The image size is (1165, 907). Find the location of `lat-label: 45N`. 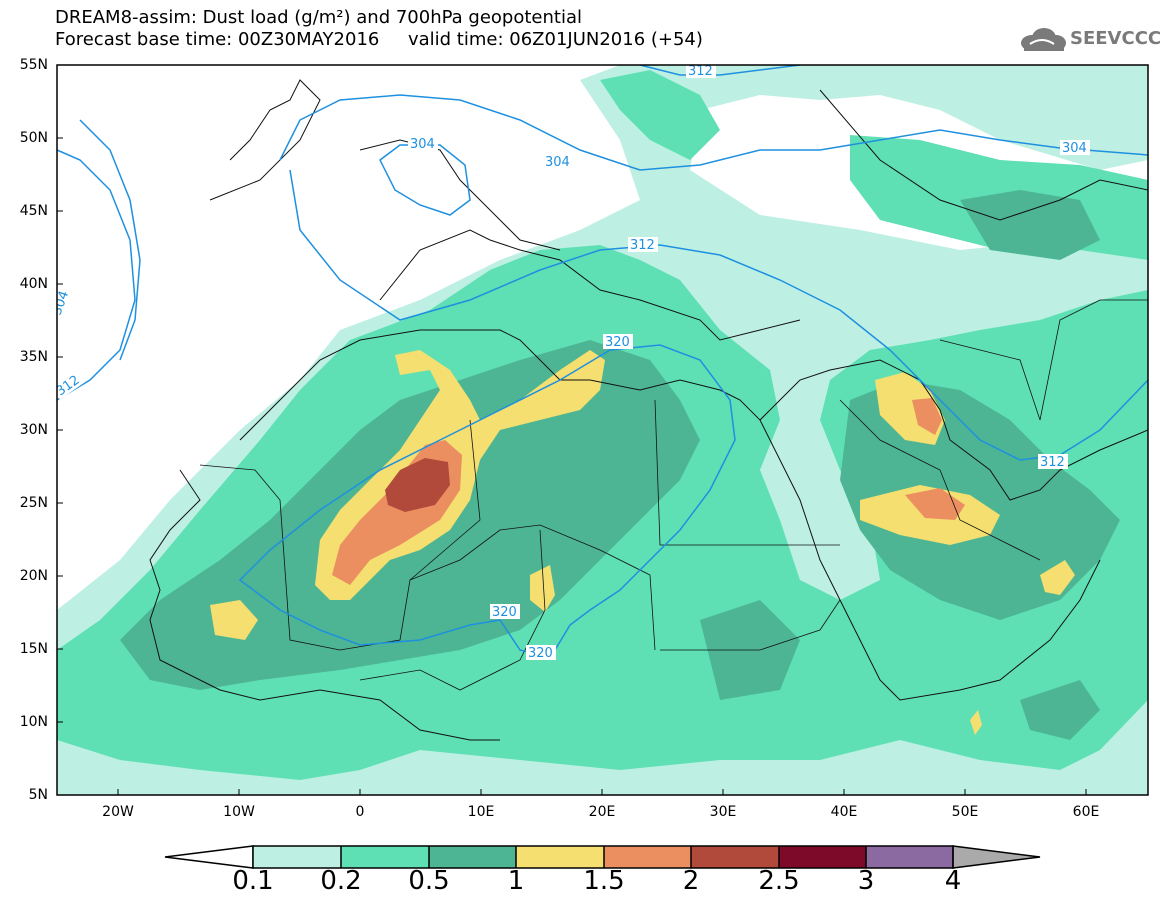

lat-label: 45N is located at coordinates (33, 211).